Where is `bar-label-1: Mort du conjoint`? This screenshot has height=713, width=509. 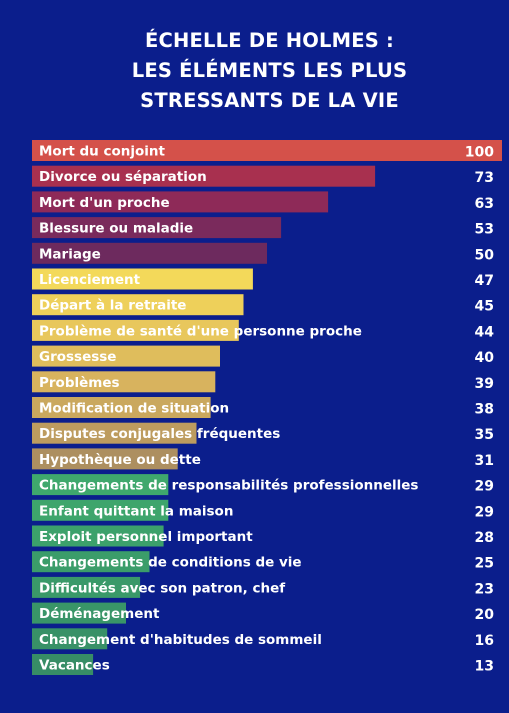
bar-label-1: Mort du conjoint is located at coordinates (102, 152).